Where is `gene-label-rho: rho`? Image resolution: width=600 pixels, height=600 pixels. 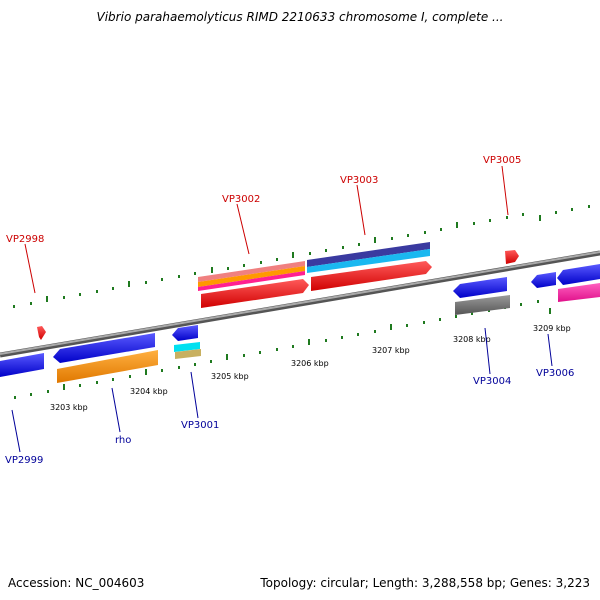 gene-label-rho: rho is located at coordinates (123, 440).